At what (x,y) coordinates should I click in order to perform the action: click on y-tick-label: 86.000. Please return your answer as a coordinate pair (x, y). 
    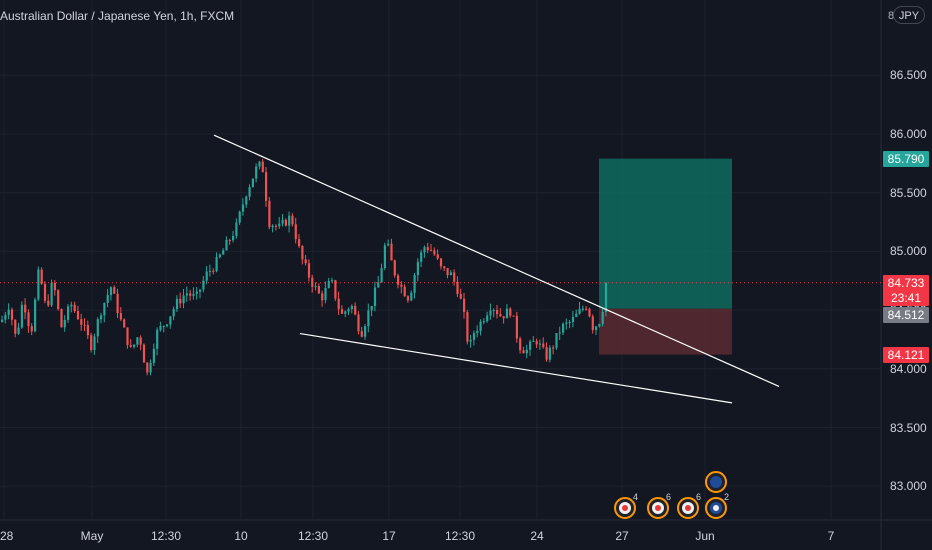
    Looking at the image, I should click on (908, 134).